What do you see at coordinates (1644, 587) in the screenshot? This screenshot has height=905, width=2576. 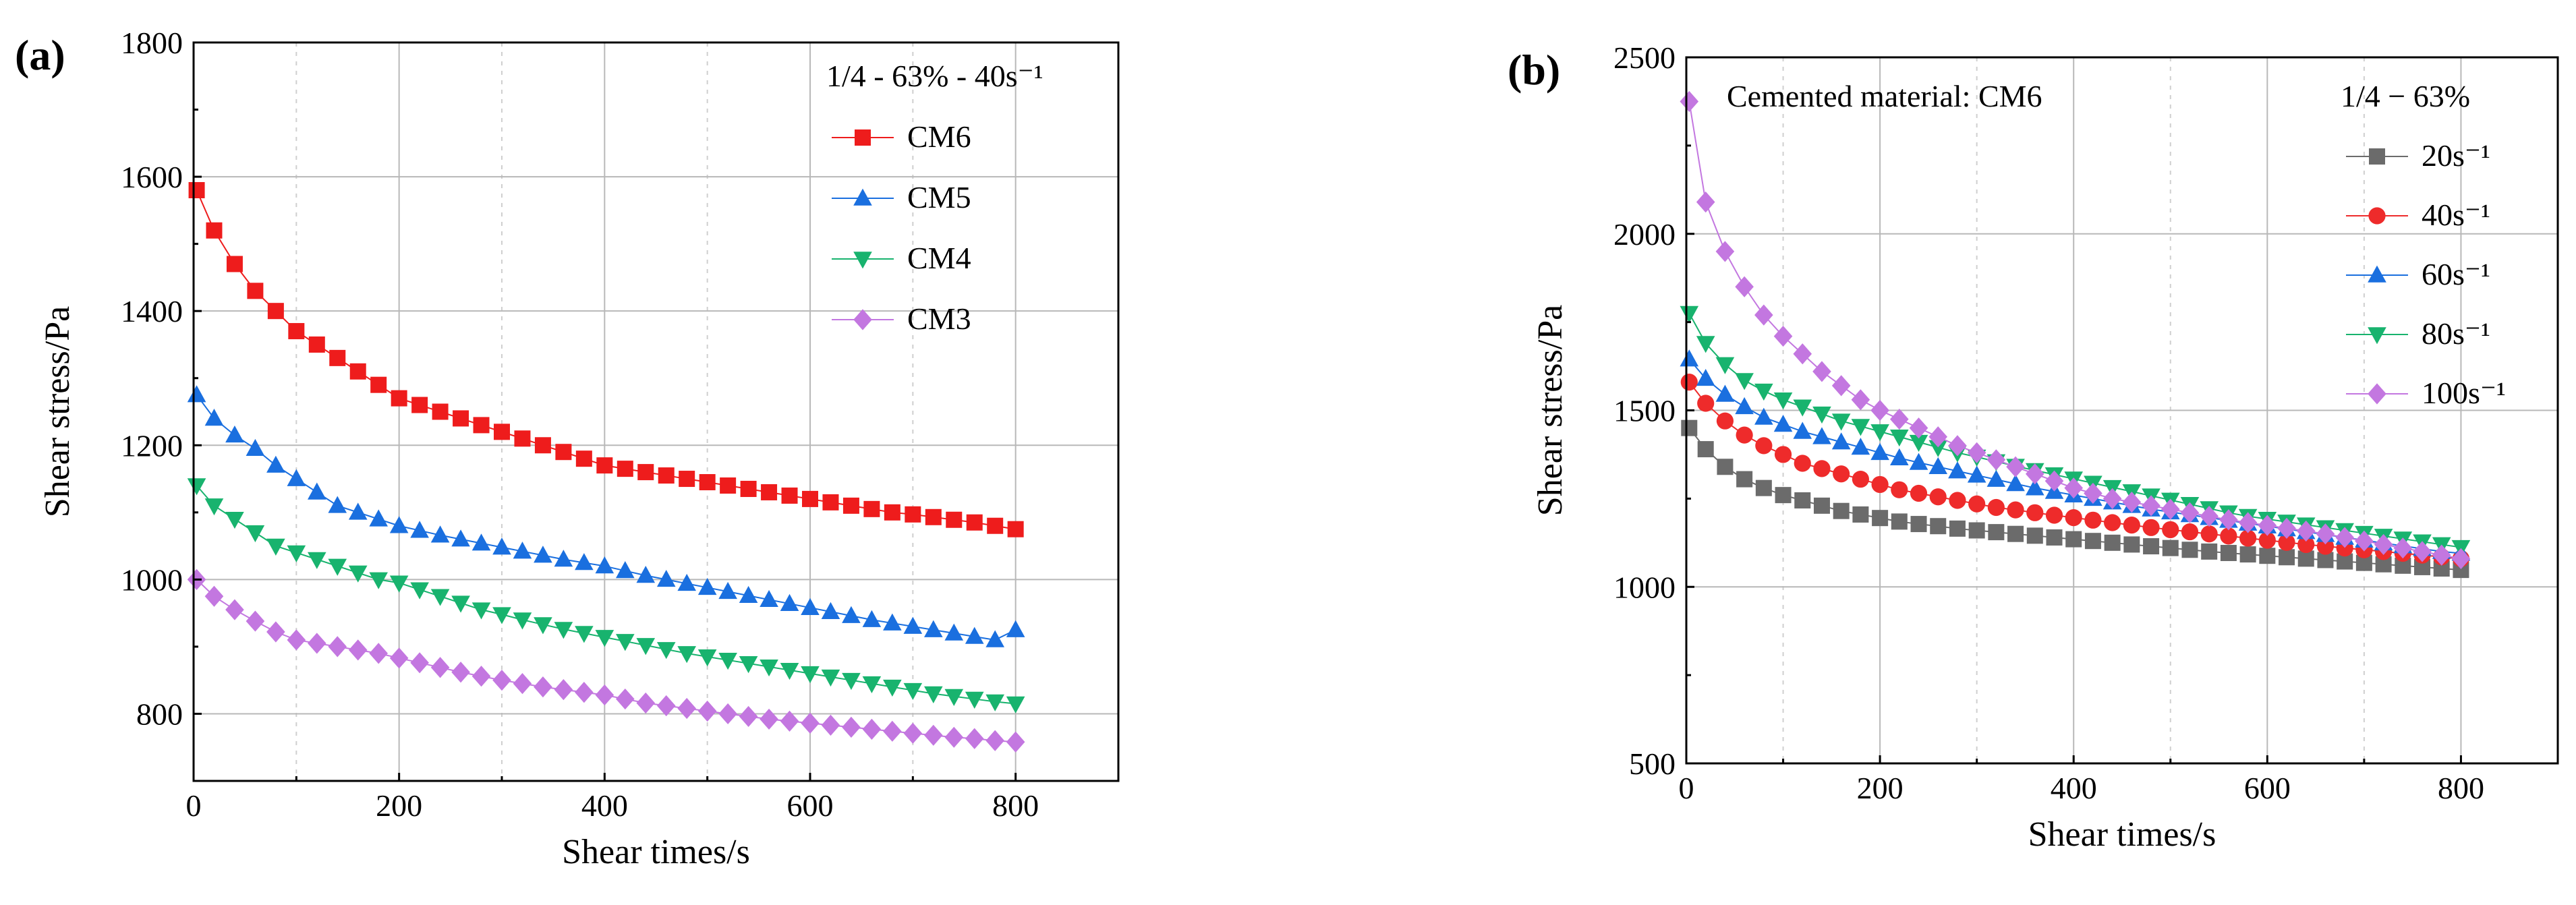 I see `y-tick-label: 1000` at bounding box center [1644, 587].